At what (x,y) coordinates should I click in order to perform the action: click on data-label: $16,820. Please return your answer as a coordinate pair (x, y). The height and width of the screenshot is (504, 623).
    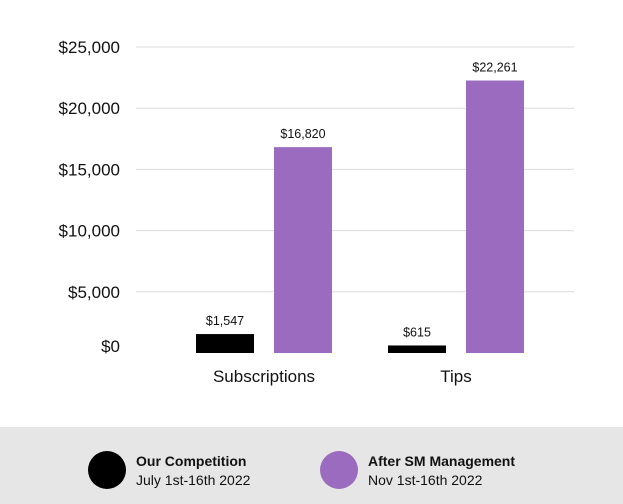
    Looking at the image, I should click on (302, 134).